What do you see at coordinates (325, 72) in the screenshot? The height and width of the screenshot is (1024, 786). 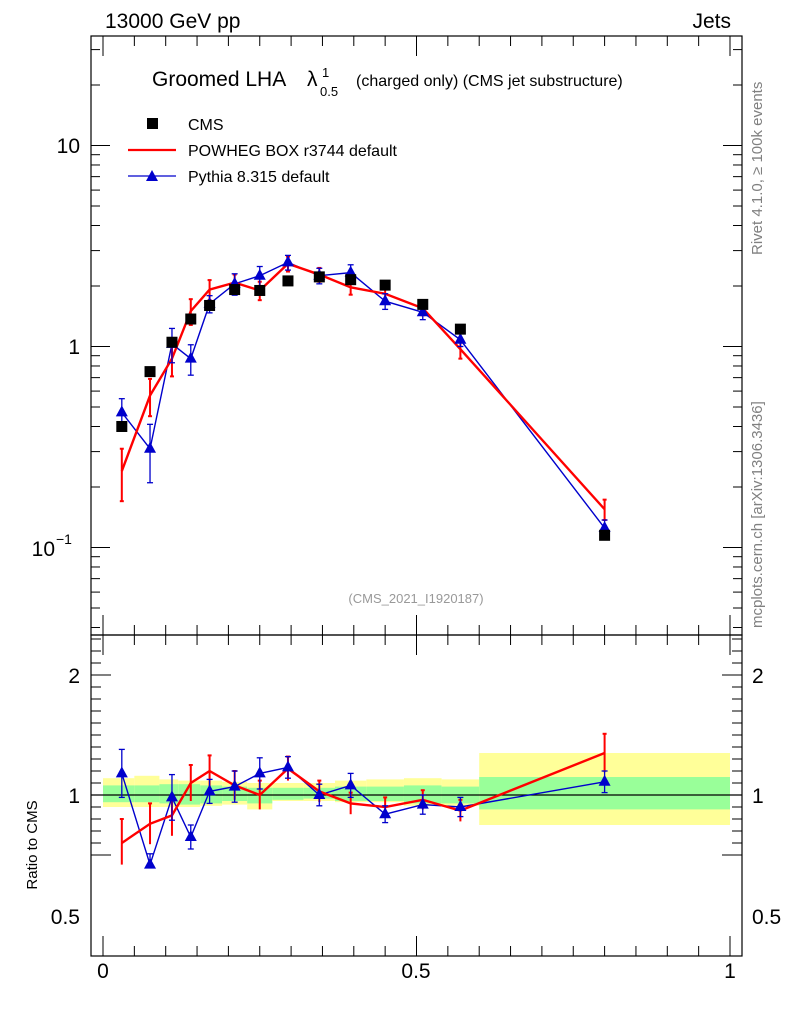 I see `title-superscript: 1` at bounding box center [325, 72].